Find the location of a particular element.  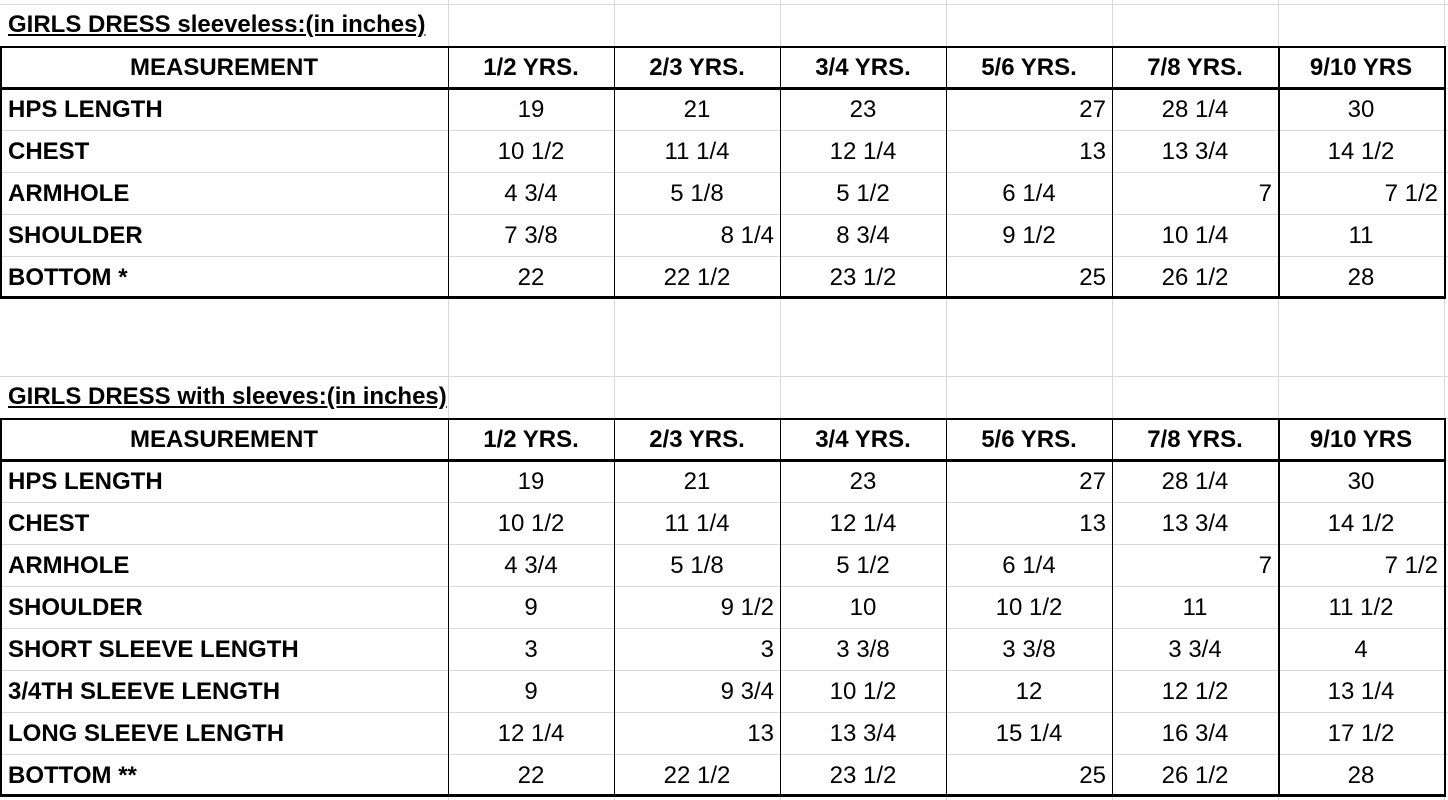

value-cell: 6 1/4 is located at coordinates (1029, 193).